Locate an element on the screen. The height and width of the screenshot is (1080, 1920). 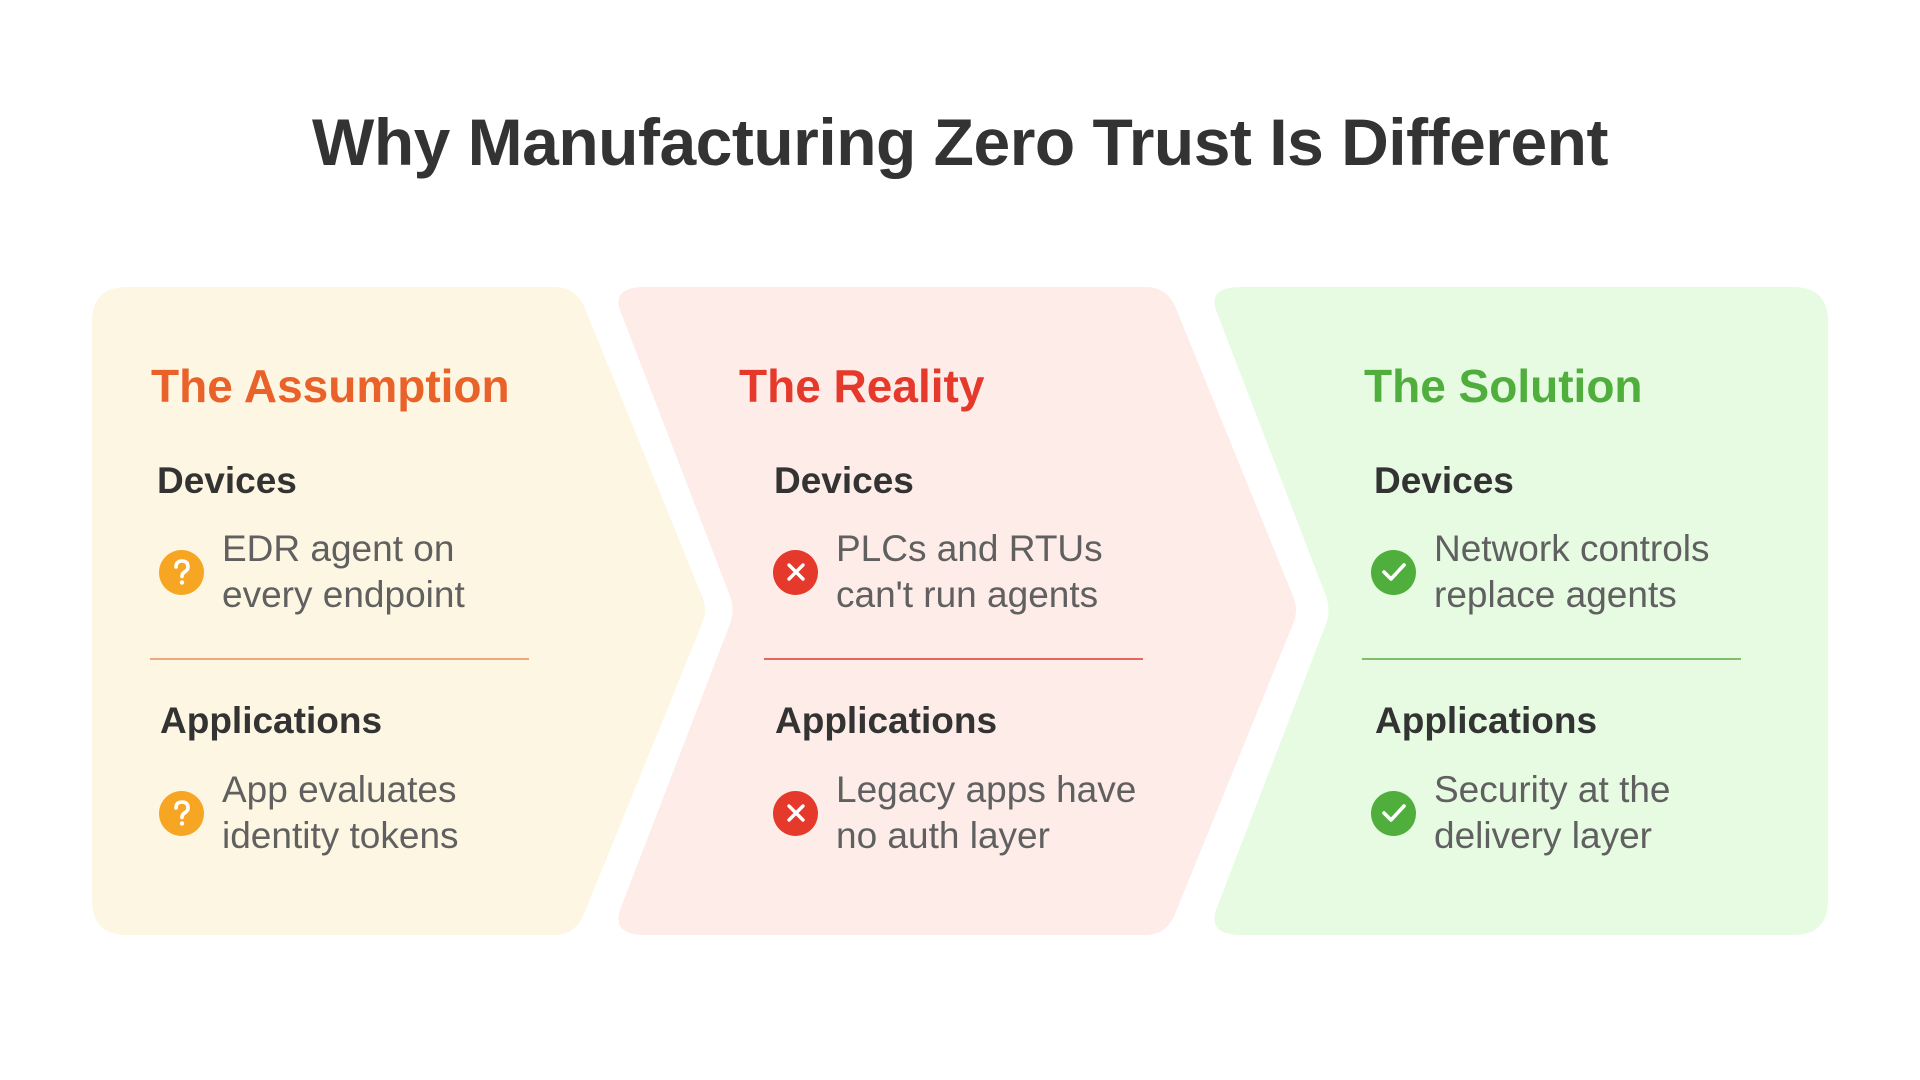
reality-devices-item: PLCs and RTUs can't run agents is located at coordinates (938, 572).